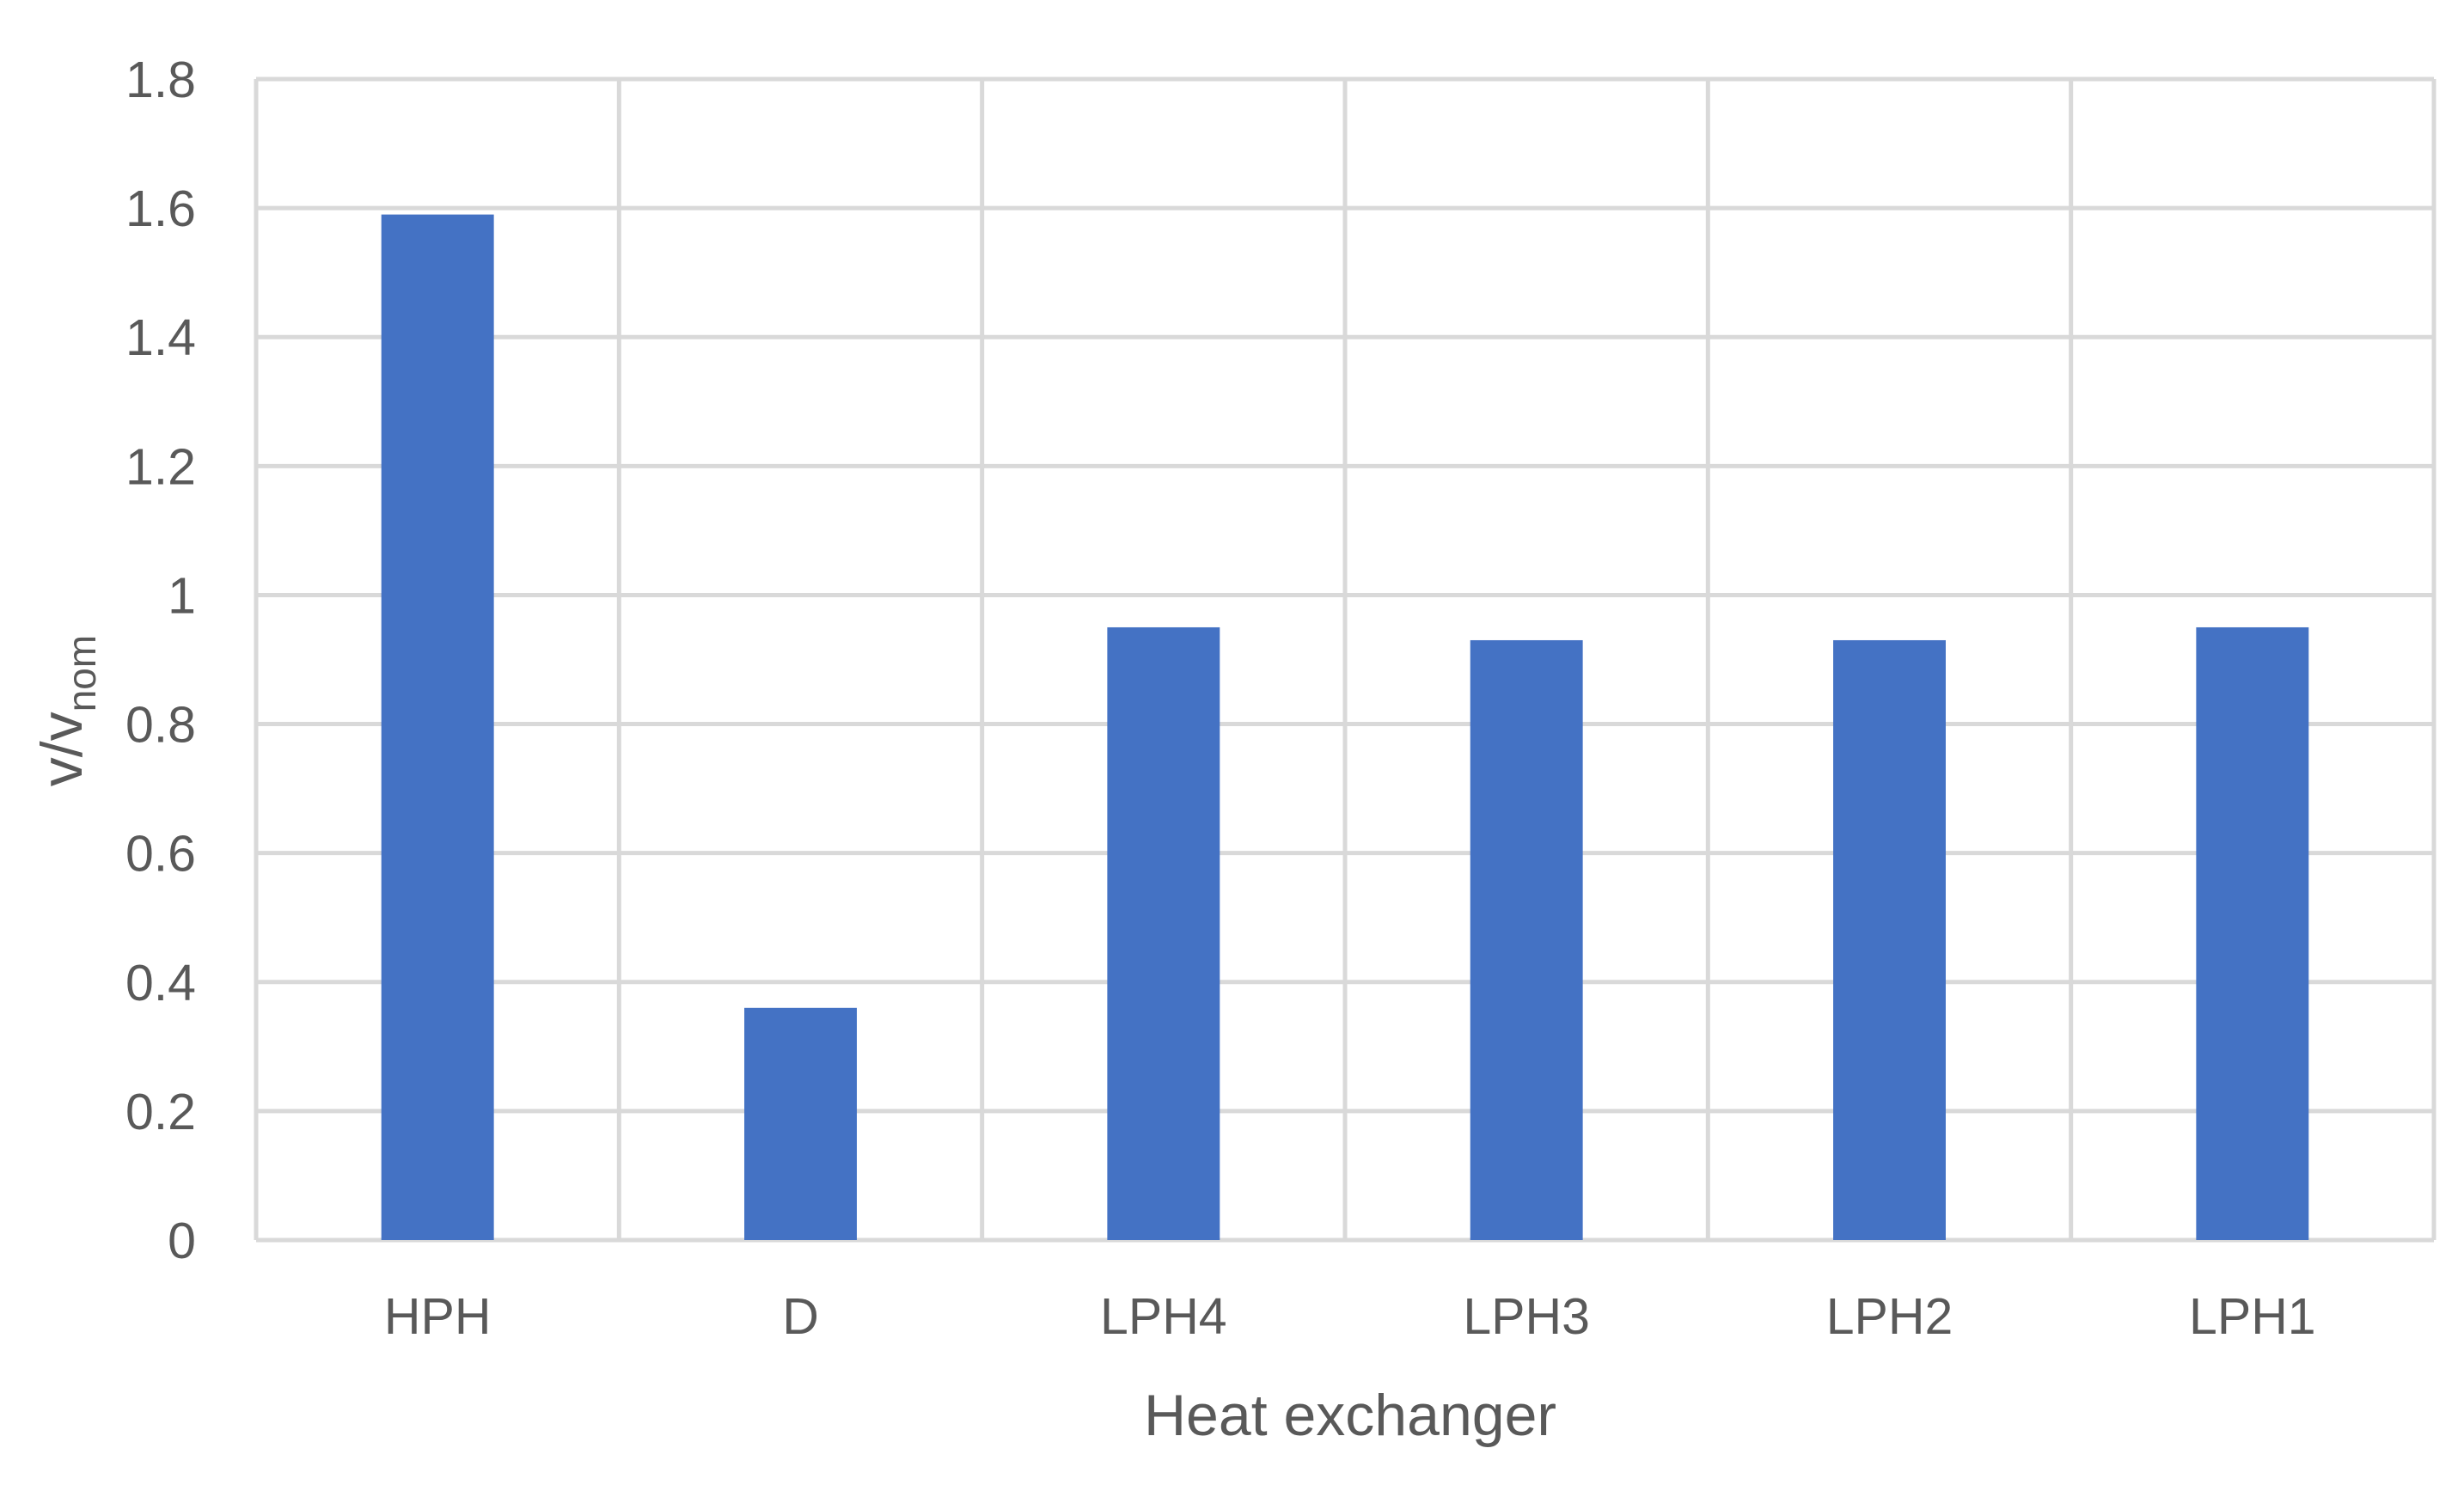 This screenshot has width=2464, height=1491. I want to click on y-axis-tick-labels: 0 0.2 0.4 0.6 0.8 1 1.2 1.4 1.6 1.8, so click(160, 661).